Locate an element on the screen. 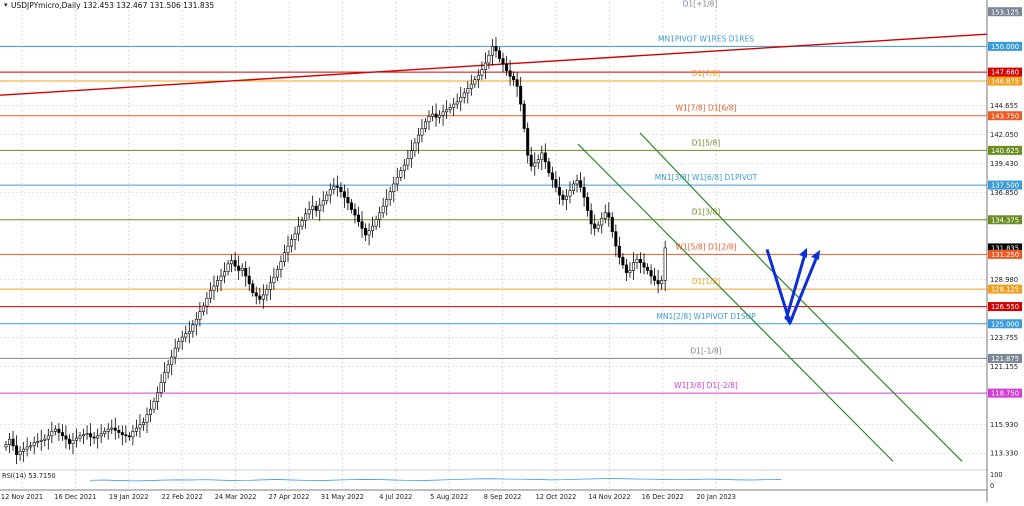  price-level-tag-label: 134.375 is located at coordinates (1005, 220).